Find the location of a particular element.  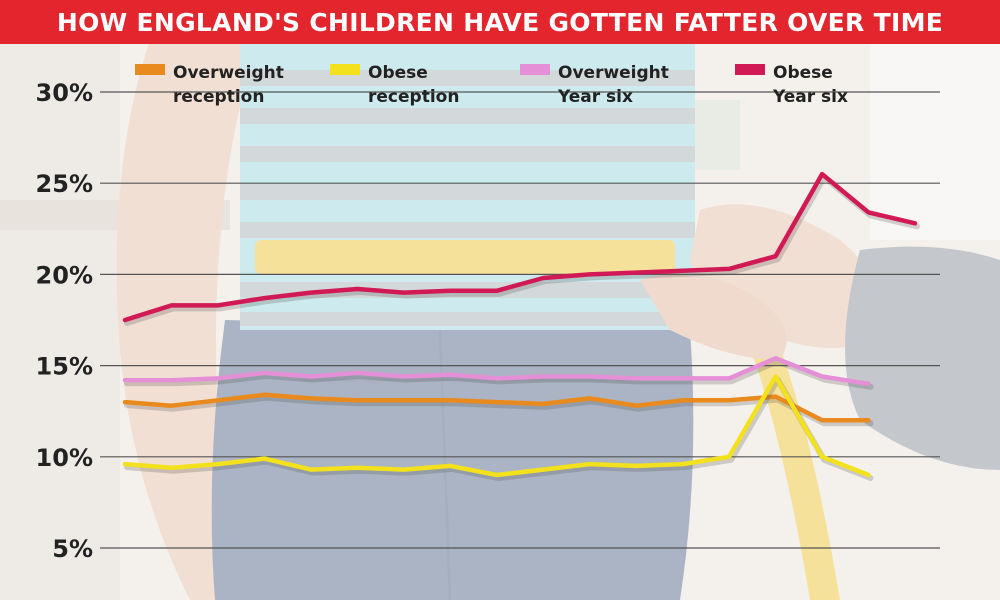

series-line-overweight-reception is located at coordinates (496, 407).